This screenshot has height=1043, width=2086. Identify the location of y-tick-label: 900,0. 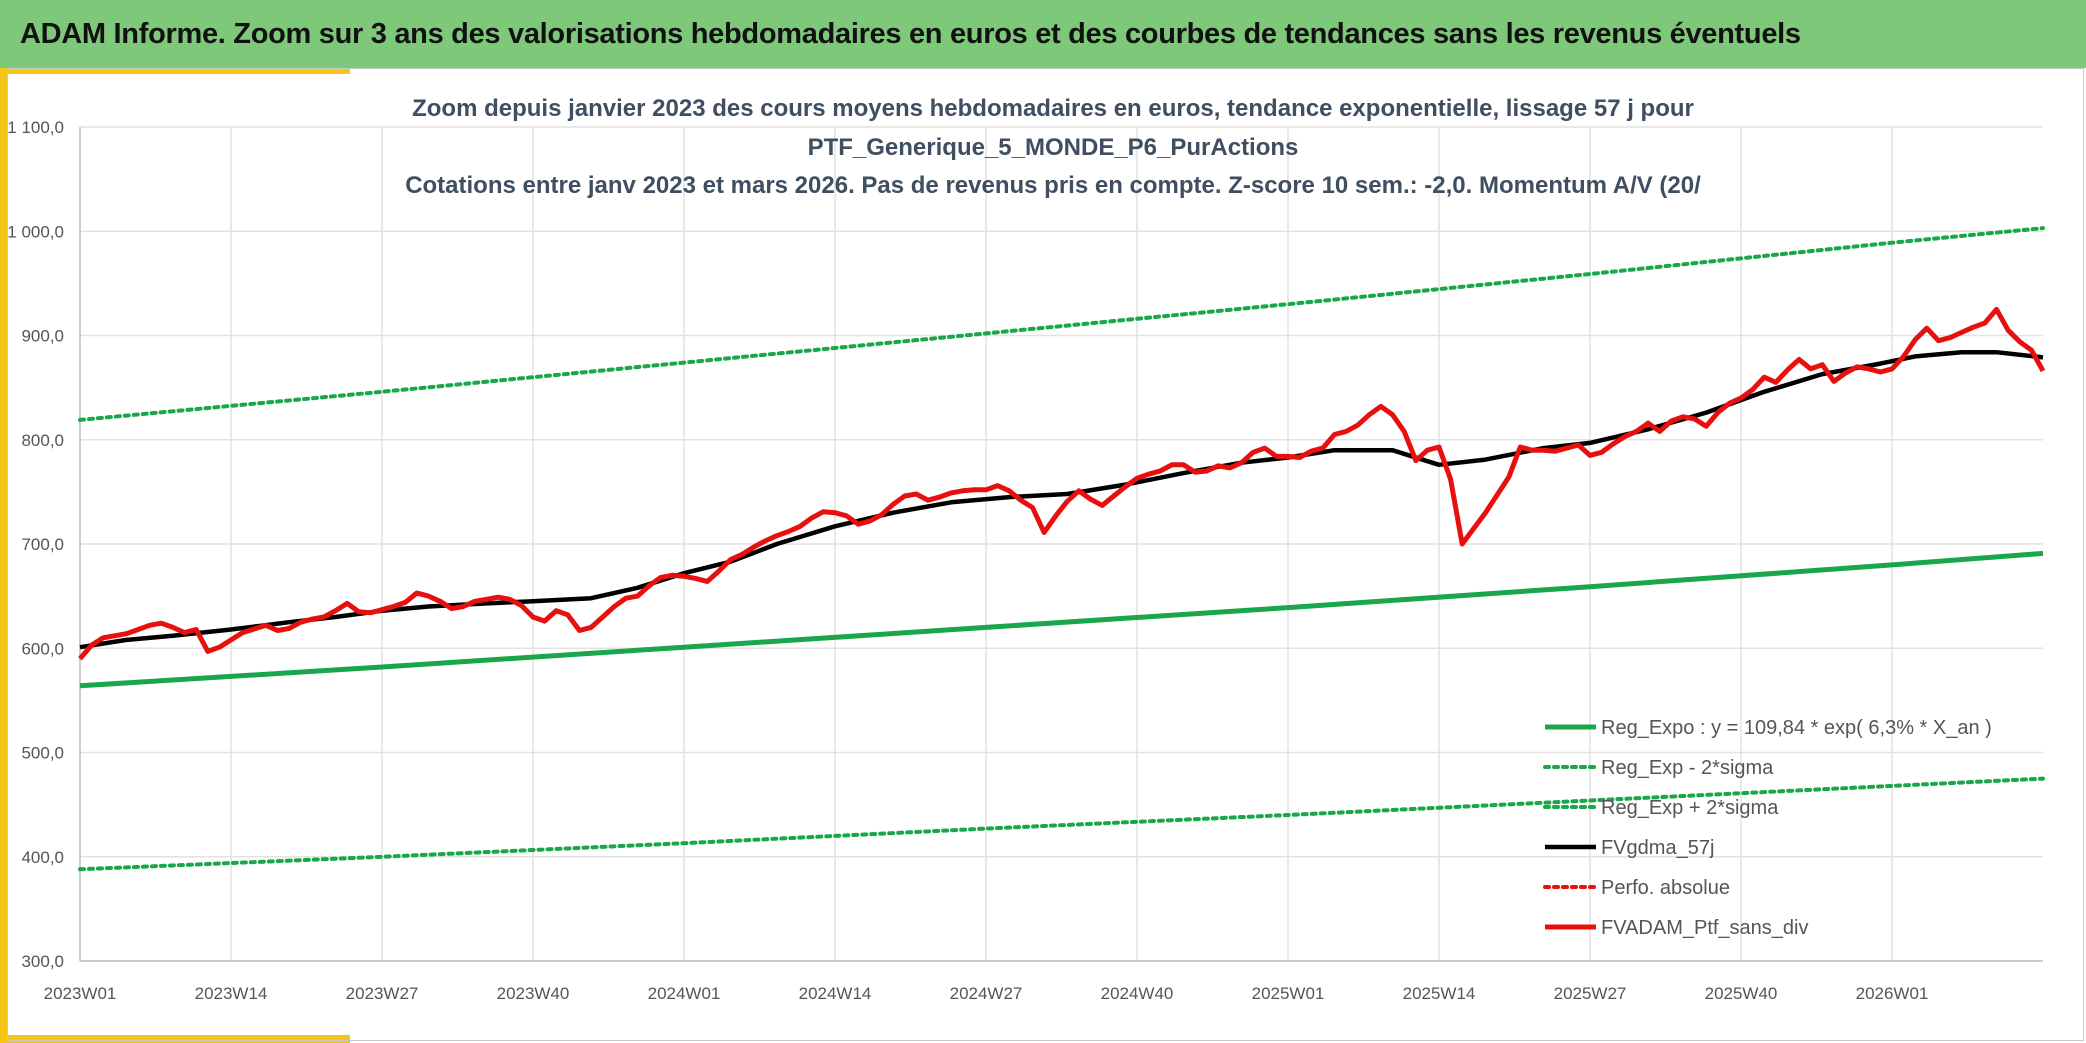
(42, 336).